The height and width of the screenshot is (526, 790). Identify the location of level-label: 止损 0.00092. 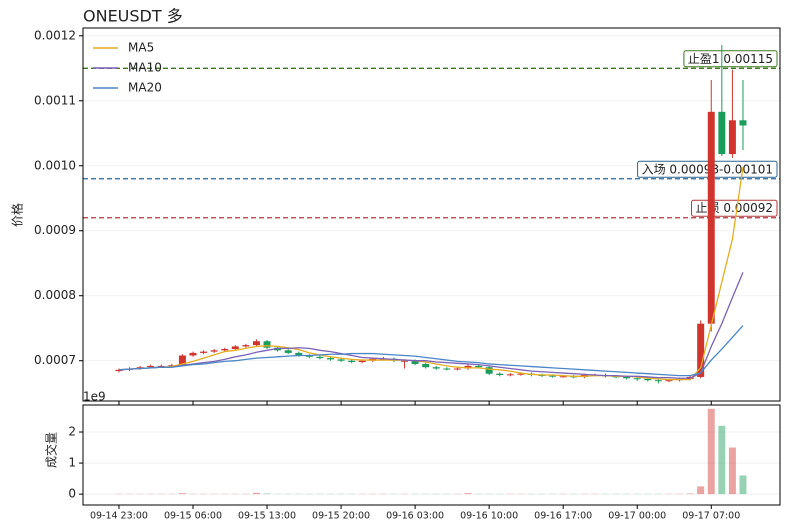
(734, 208).